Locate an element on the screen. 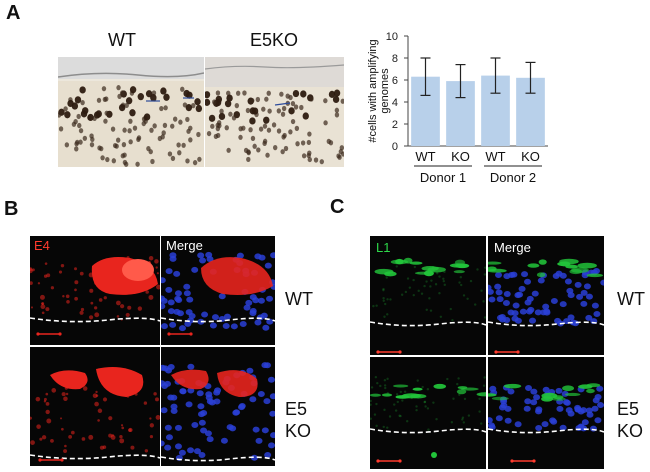  panel-b-row2-label-line2: KO is located at coordinates (298, 431).